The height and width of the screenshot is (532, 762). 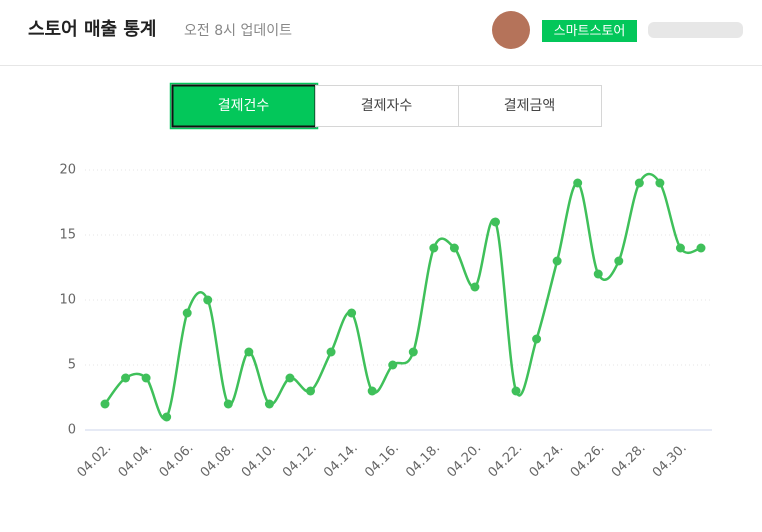 What do you see at coordinates (238, 31) in the screenshot?
I see `update-note: 오전 8시 업데이트` at bounding box center [238, 31].